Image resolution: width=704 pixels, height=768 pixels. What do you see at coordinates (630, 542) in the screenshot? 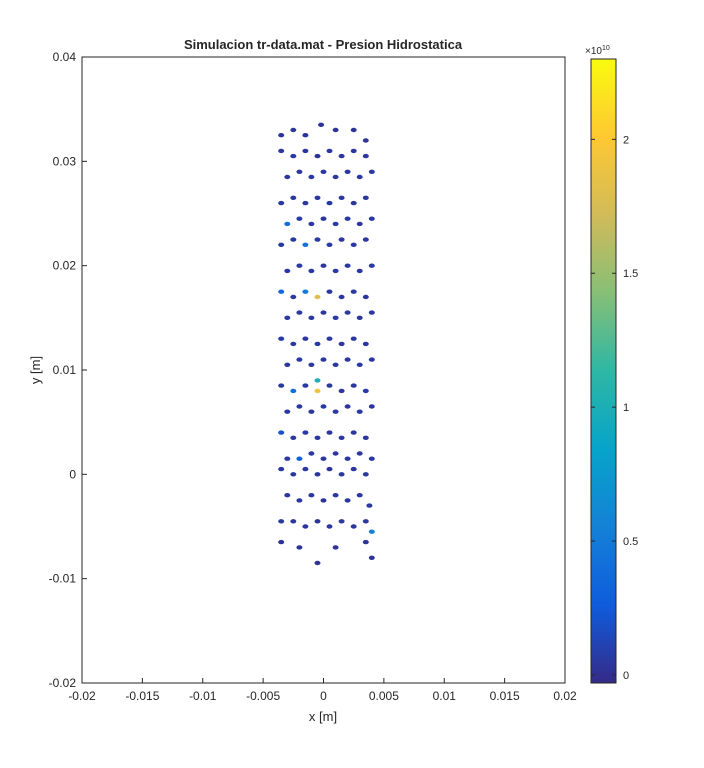
I see `colorbar-tick-label-1: 0.5` at bounding box center [630, 542].